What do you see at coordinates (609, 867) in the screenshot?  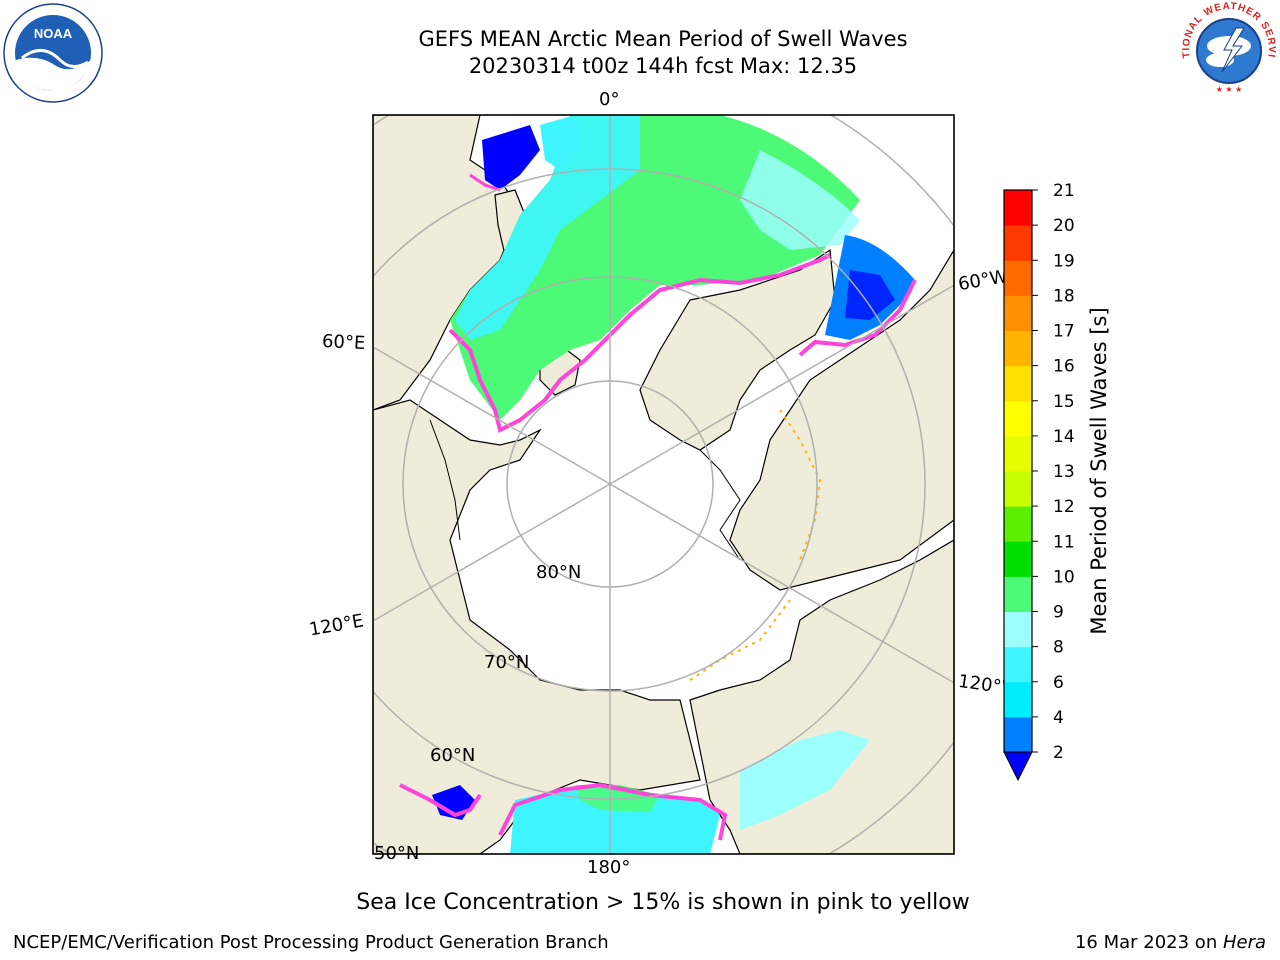 I see `lon-label-180: 180°` at bounding box center [609, 867].